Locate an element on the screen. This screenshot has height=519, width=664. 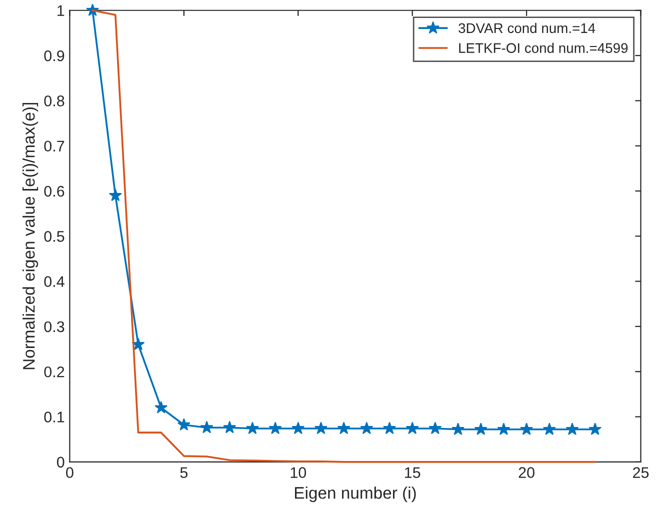
y-tick-label: 0.9 is located at coordinates (54, 56).